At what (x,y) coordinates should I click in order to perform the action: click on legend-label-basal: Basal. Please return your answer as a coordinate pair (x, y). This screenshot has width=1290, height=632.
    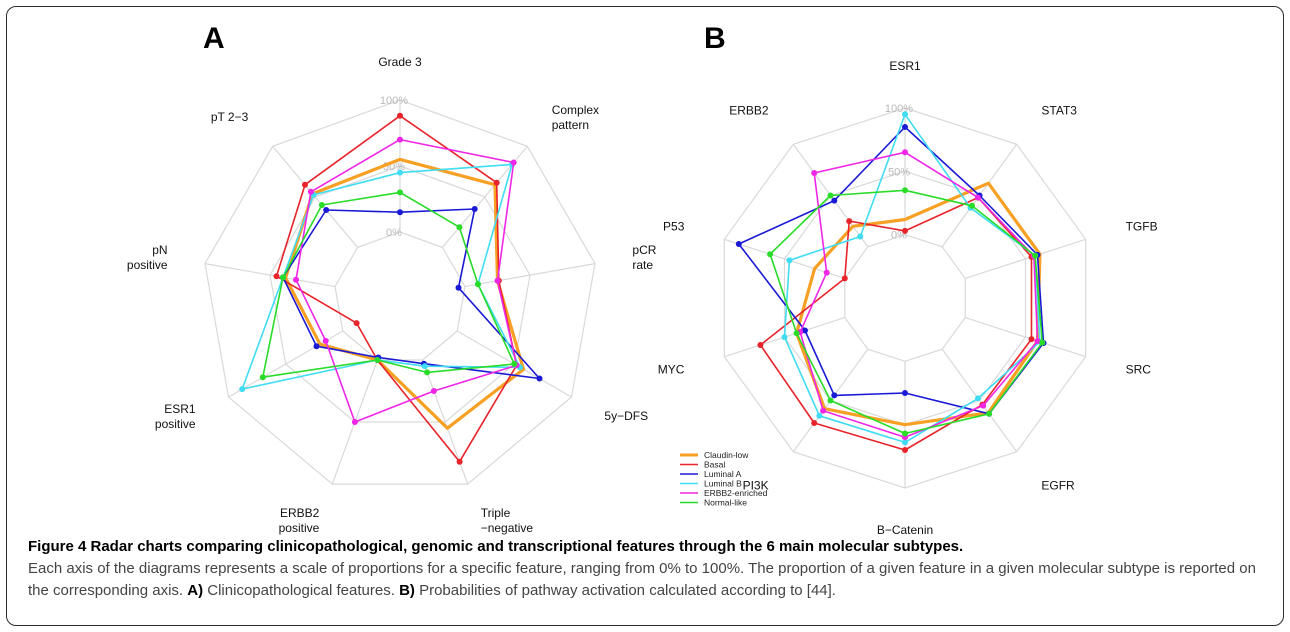
    Looking at the image, I should click on (714, 465).